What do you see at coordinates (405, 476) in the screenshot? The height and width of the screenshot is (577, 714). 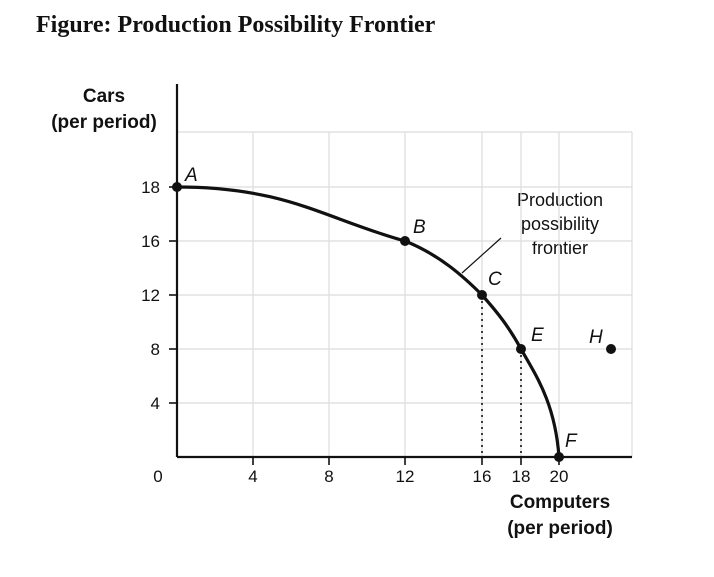 I see `x-tick-label: 12` at bounding box center [405, 476].